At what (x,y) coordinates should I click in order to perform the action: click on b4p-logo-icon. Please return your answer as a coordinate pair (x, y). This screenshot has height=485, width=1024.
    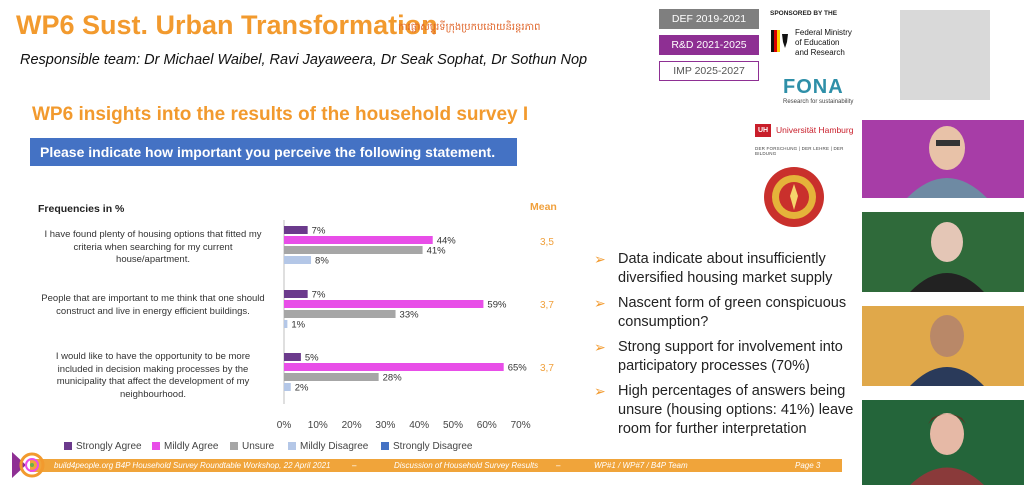
    Looking at the image, I should click on (28, 465).